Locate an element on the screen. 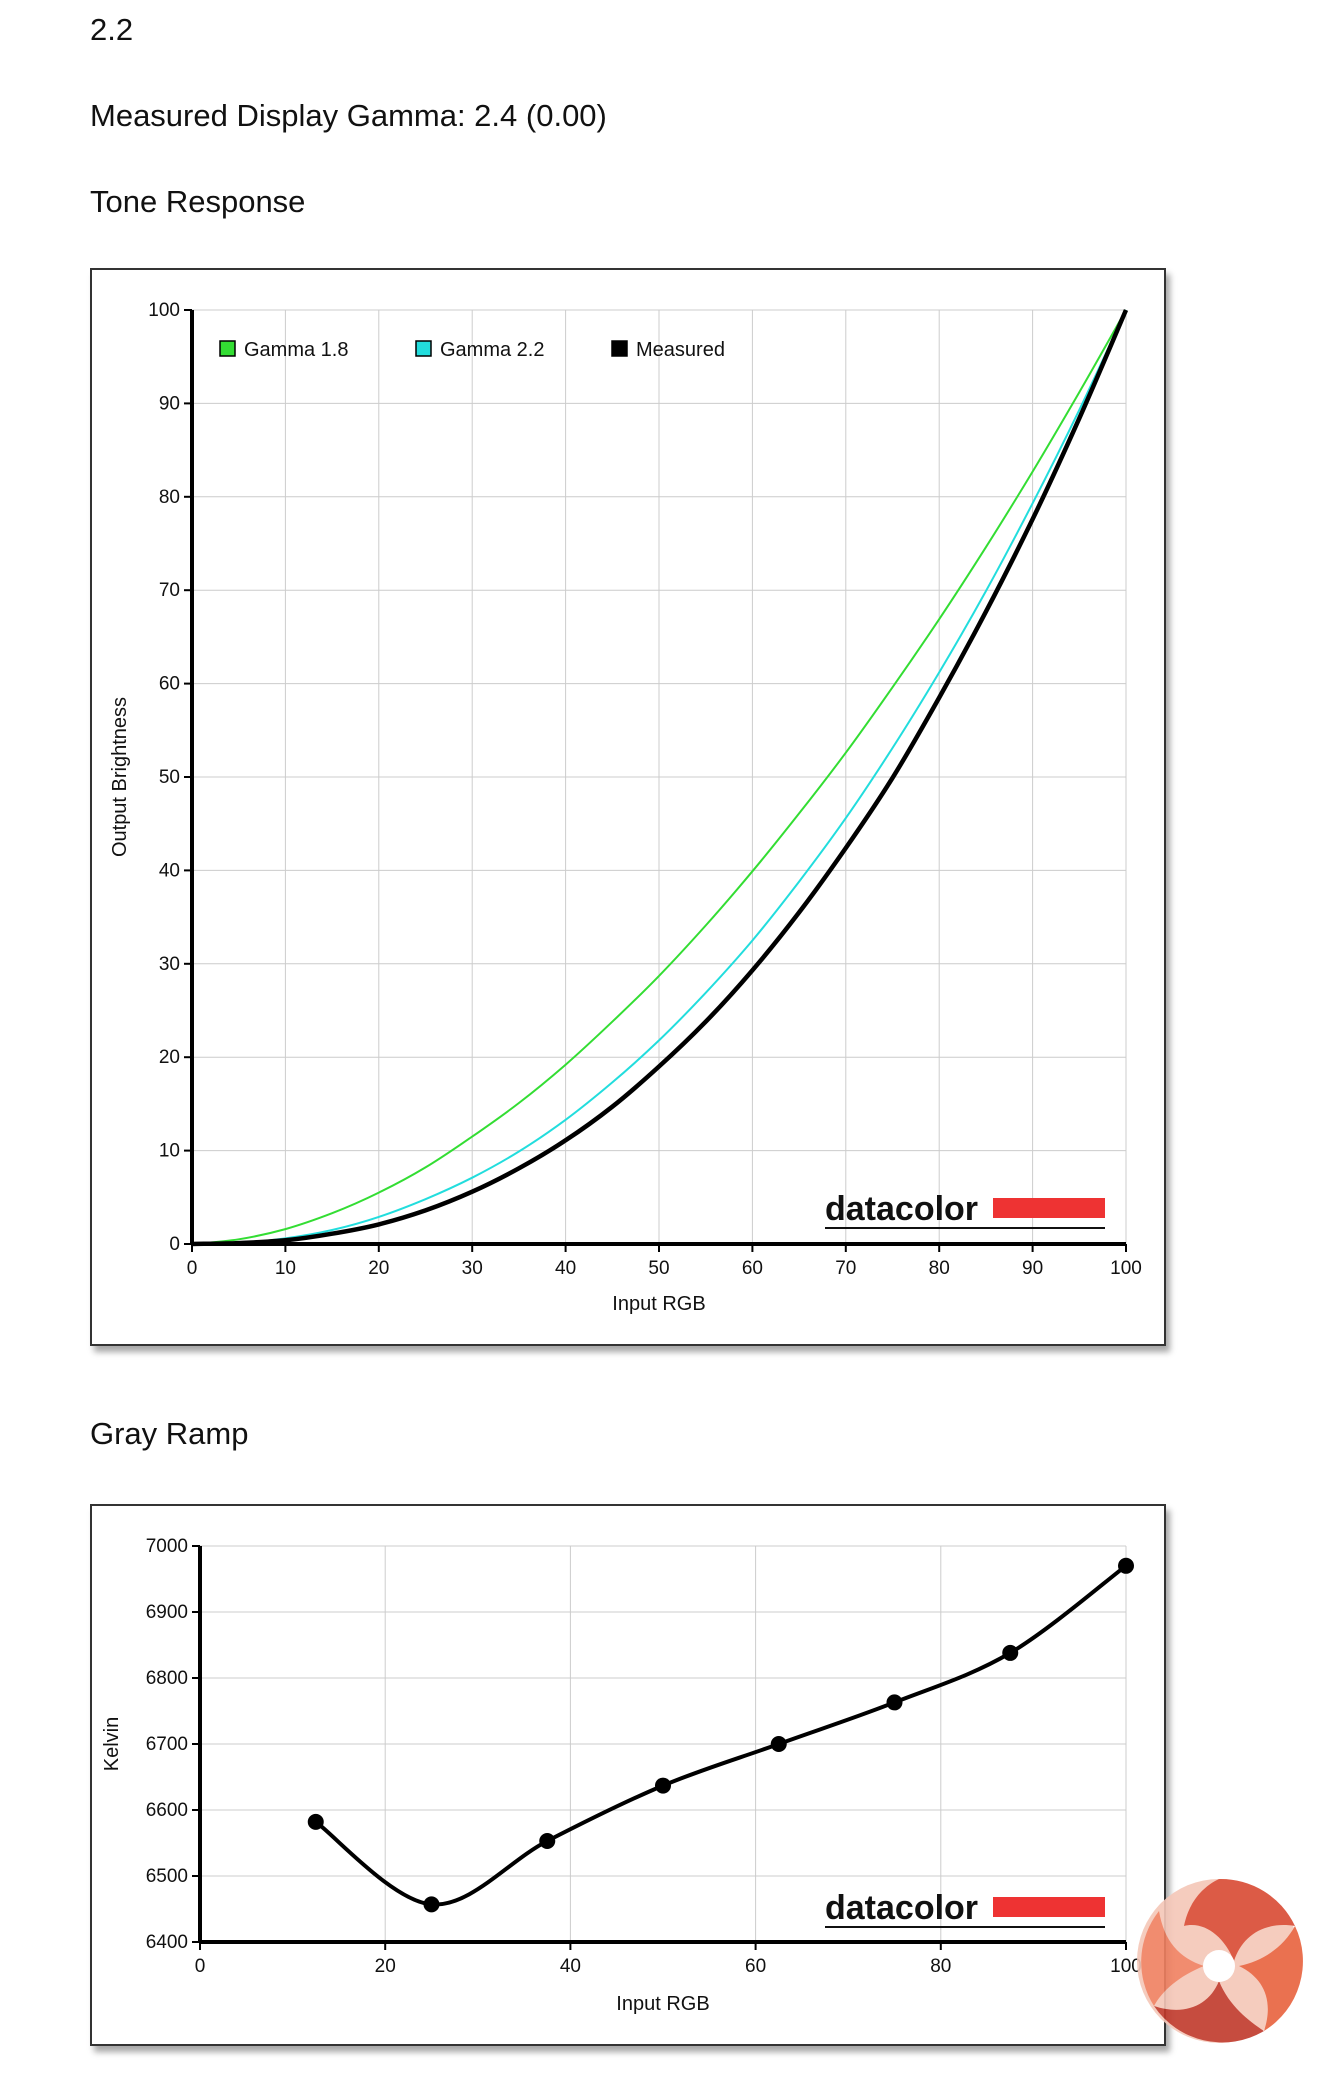 This screenshot has width=1320, height=2078. tone-x-tick-label: 30 is located at coordinates (472, 1268).